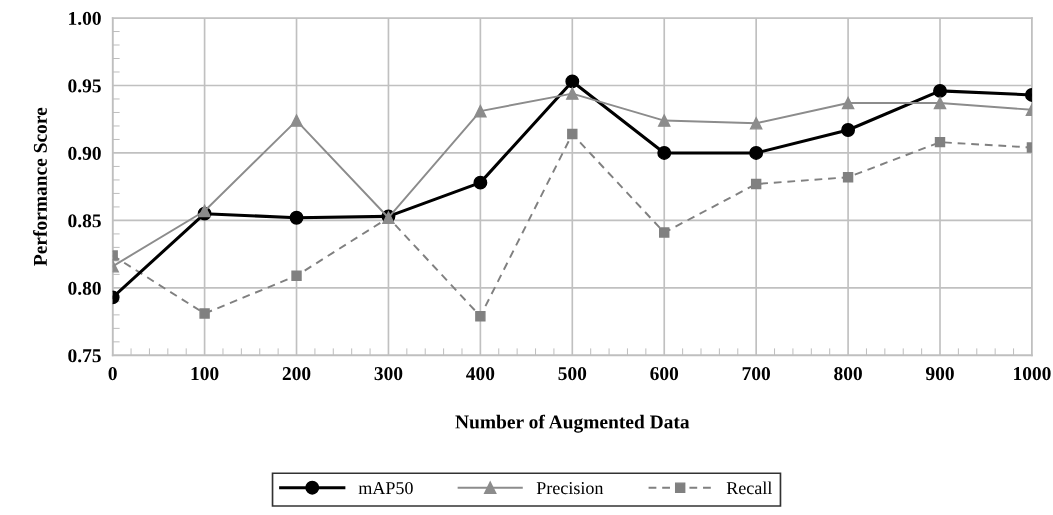 This screenshot has width=1053, height=515. Describe the element at coordinates (572, 423) in the screenshot. I see `x-axis-title: Number of Augmented Data` at that location.